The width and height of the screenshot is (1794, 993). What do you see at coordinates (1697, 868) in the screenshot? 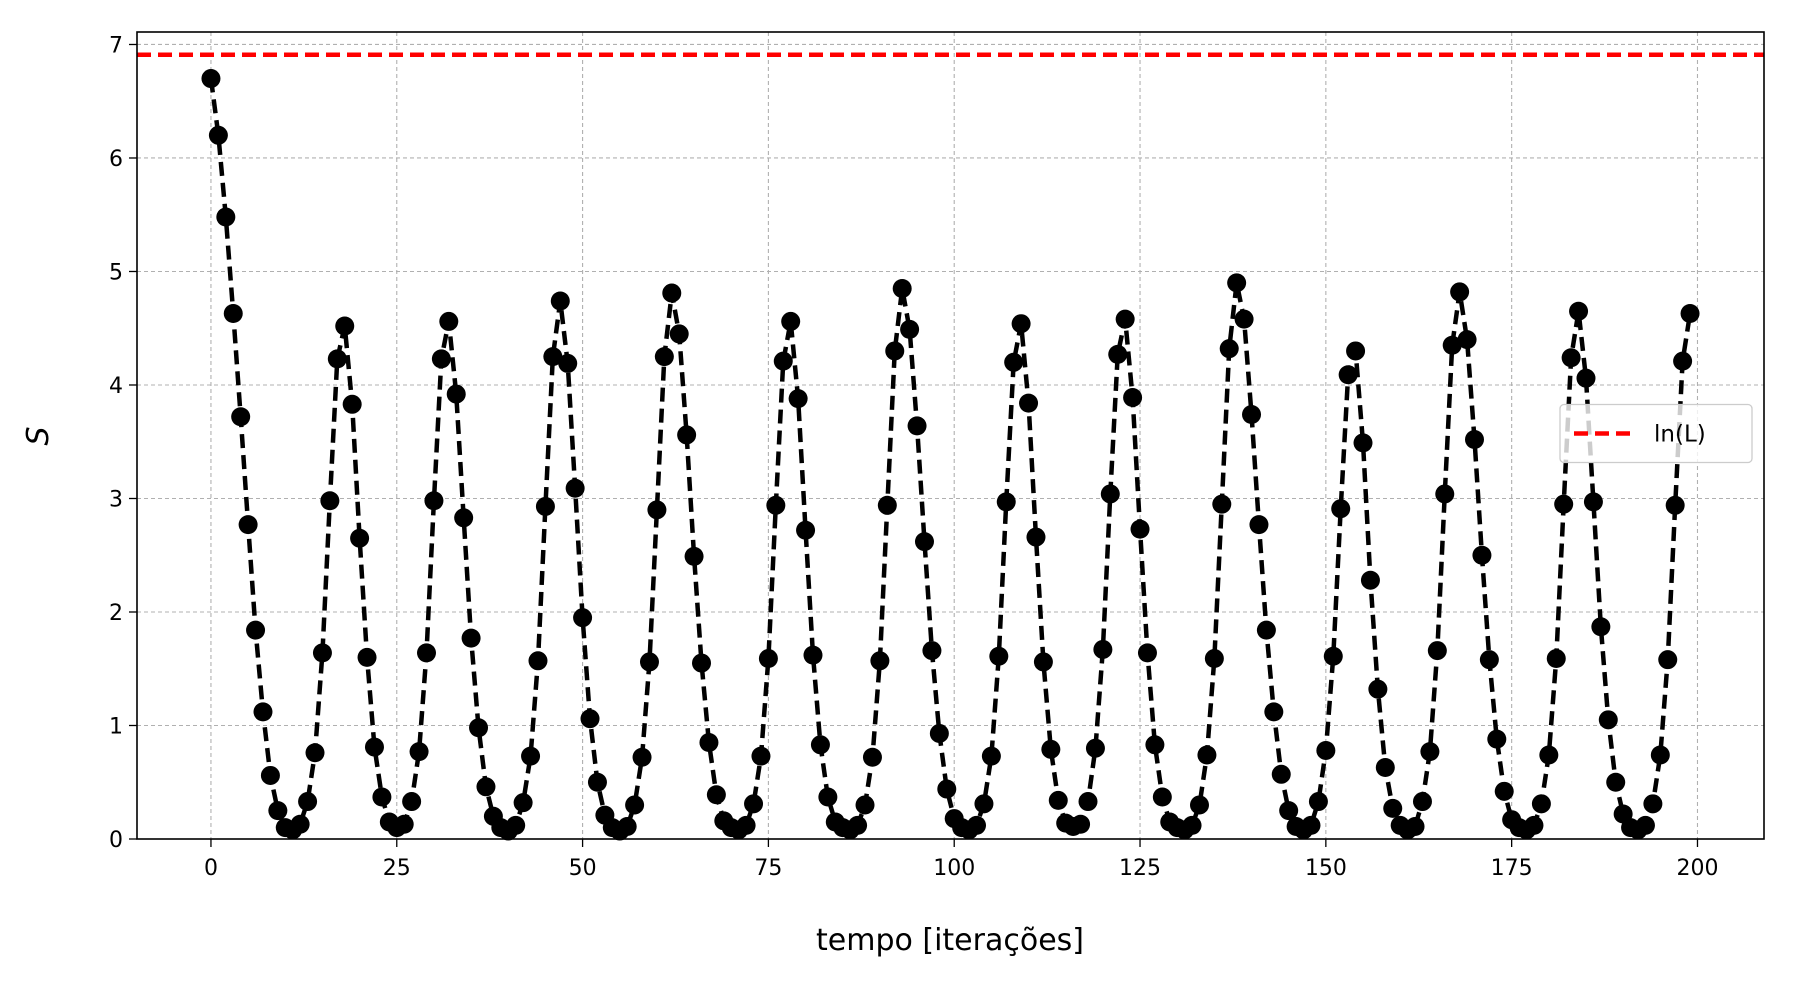
I see `x-tick-label: 200` at bounding box center [1697, 868].